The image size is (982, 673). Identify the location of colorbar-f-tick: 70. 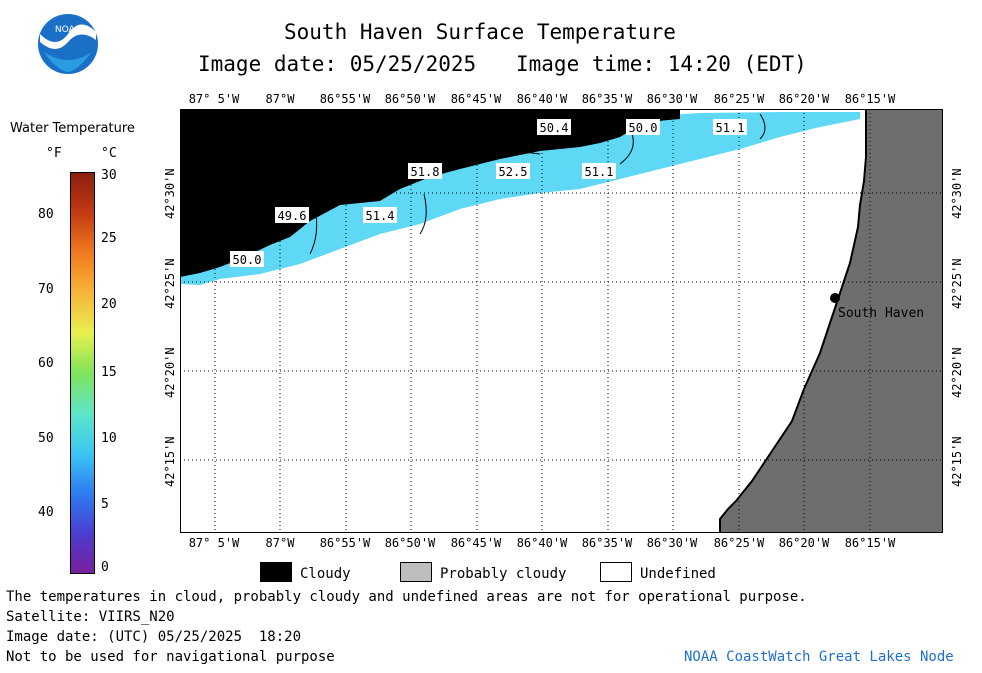
(46, 289).